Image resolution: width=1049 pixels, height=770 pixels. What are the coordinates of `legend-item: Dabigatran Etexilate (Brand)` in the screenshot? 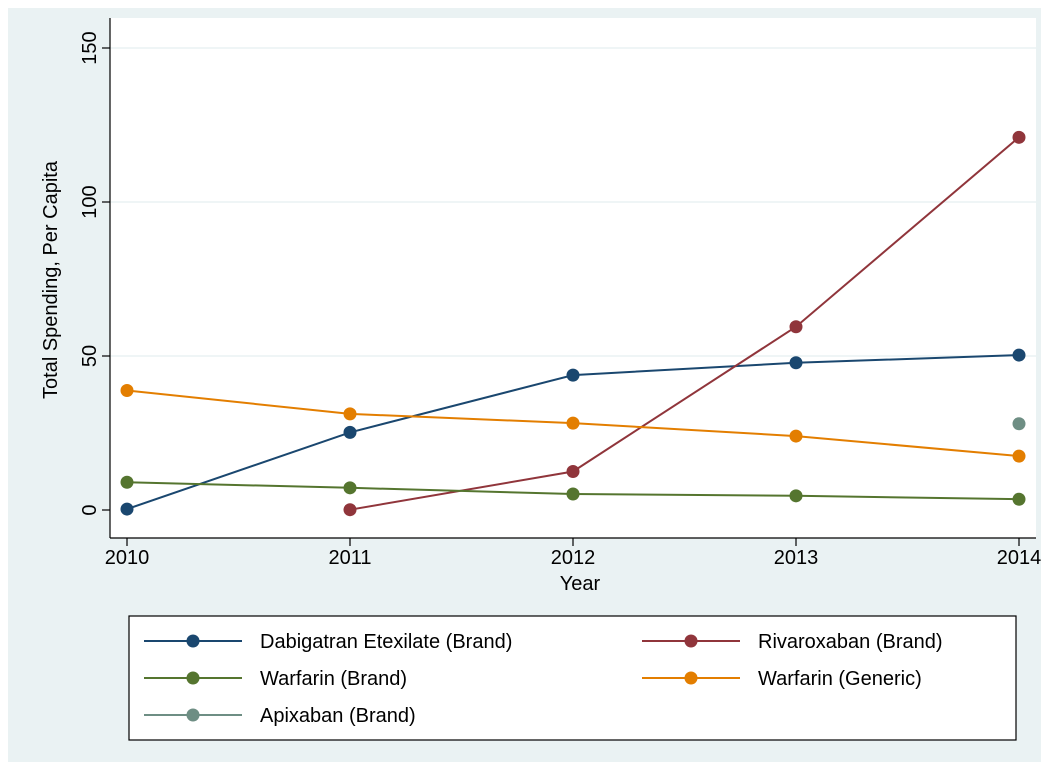 It's located at (328, 642).